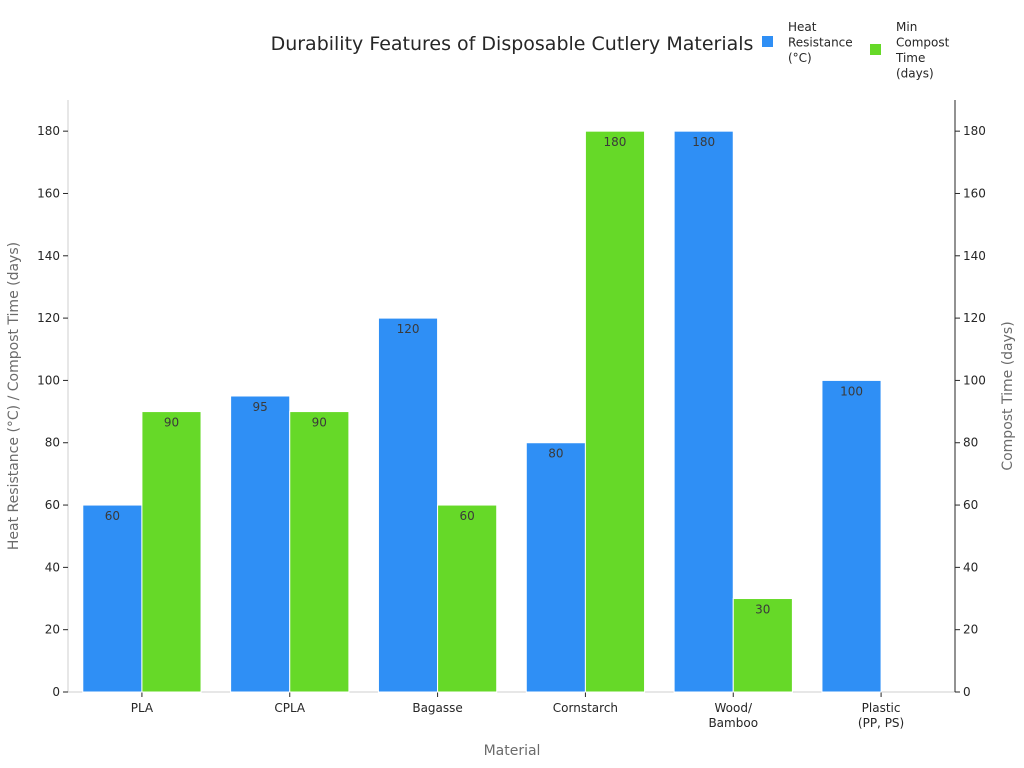 The width and height of the screenshot is (1024, 768). Describe the element at coordinates (48, 131) in the screenshot. I see `y-tick-label-9: 180` at that location.